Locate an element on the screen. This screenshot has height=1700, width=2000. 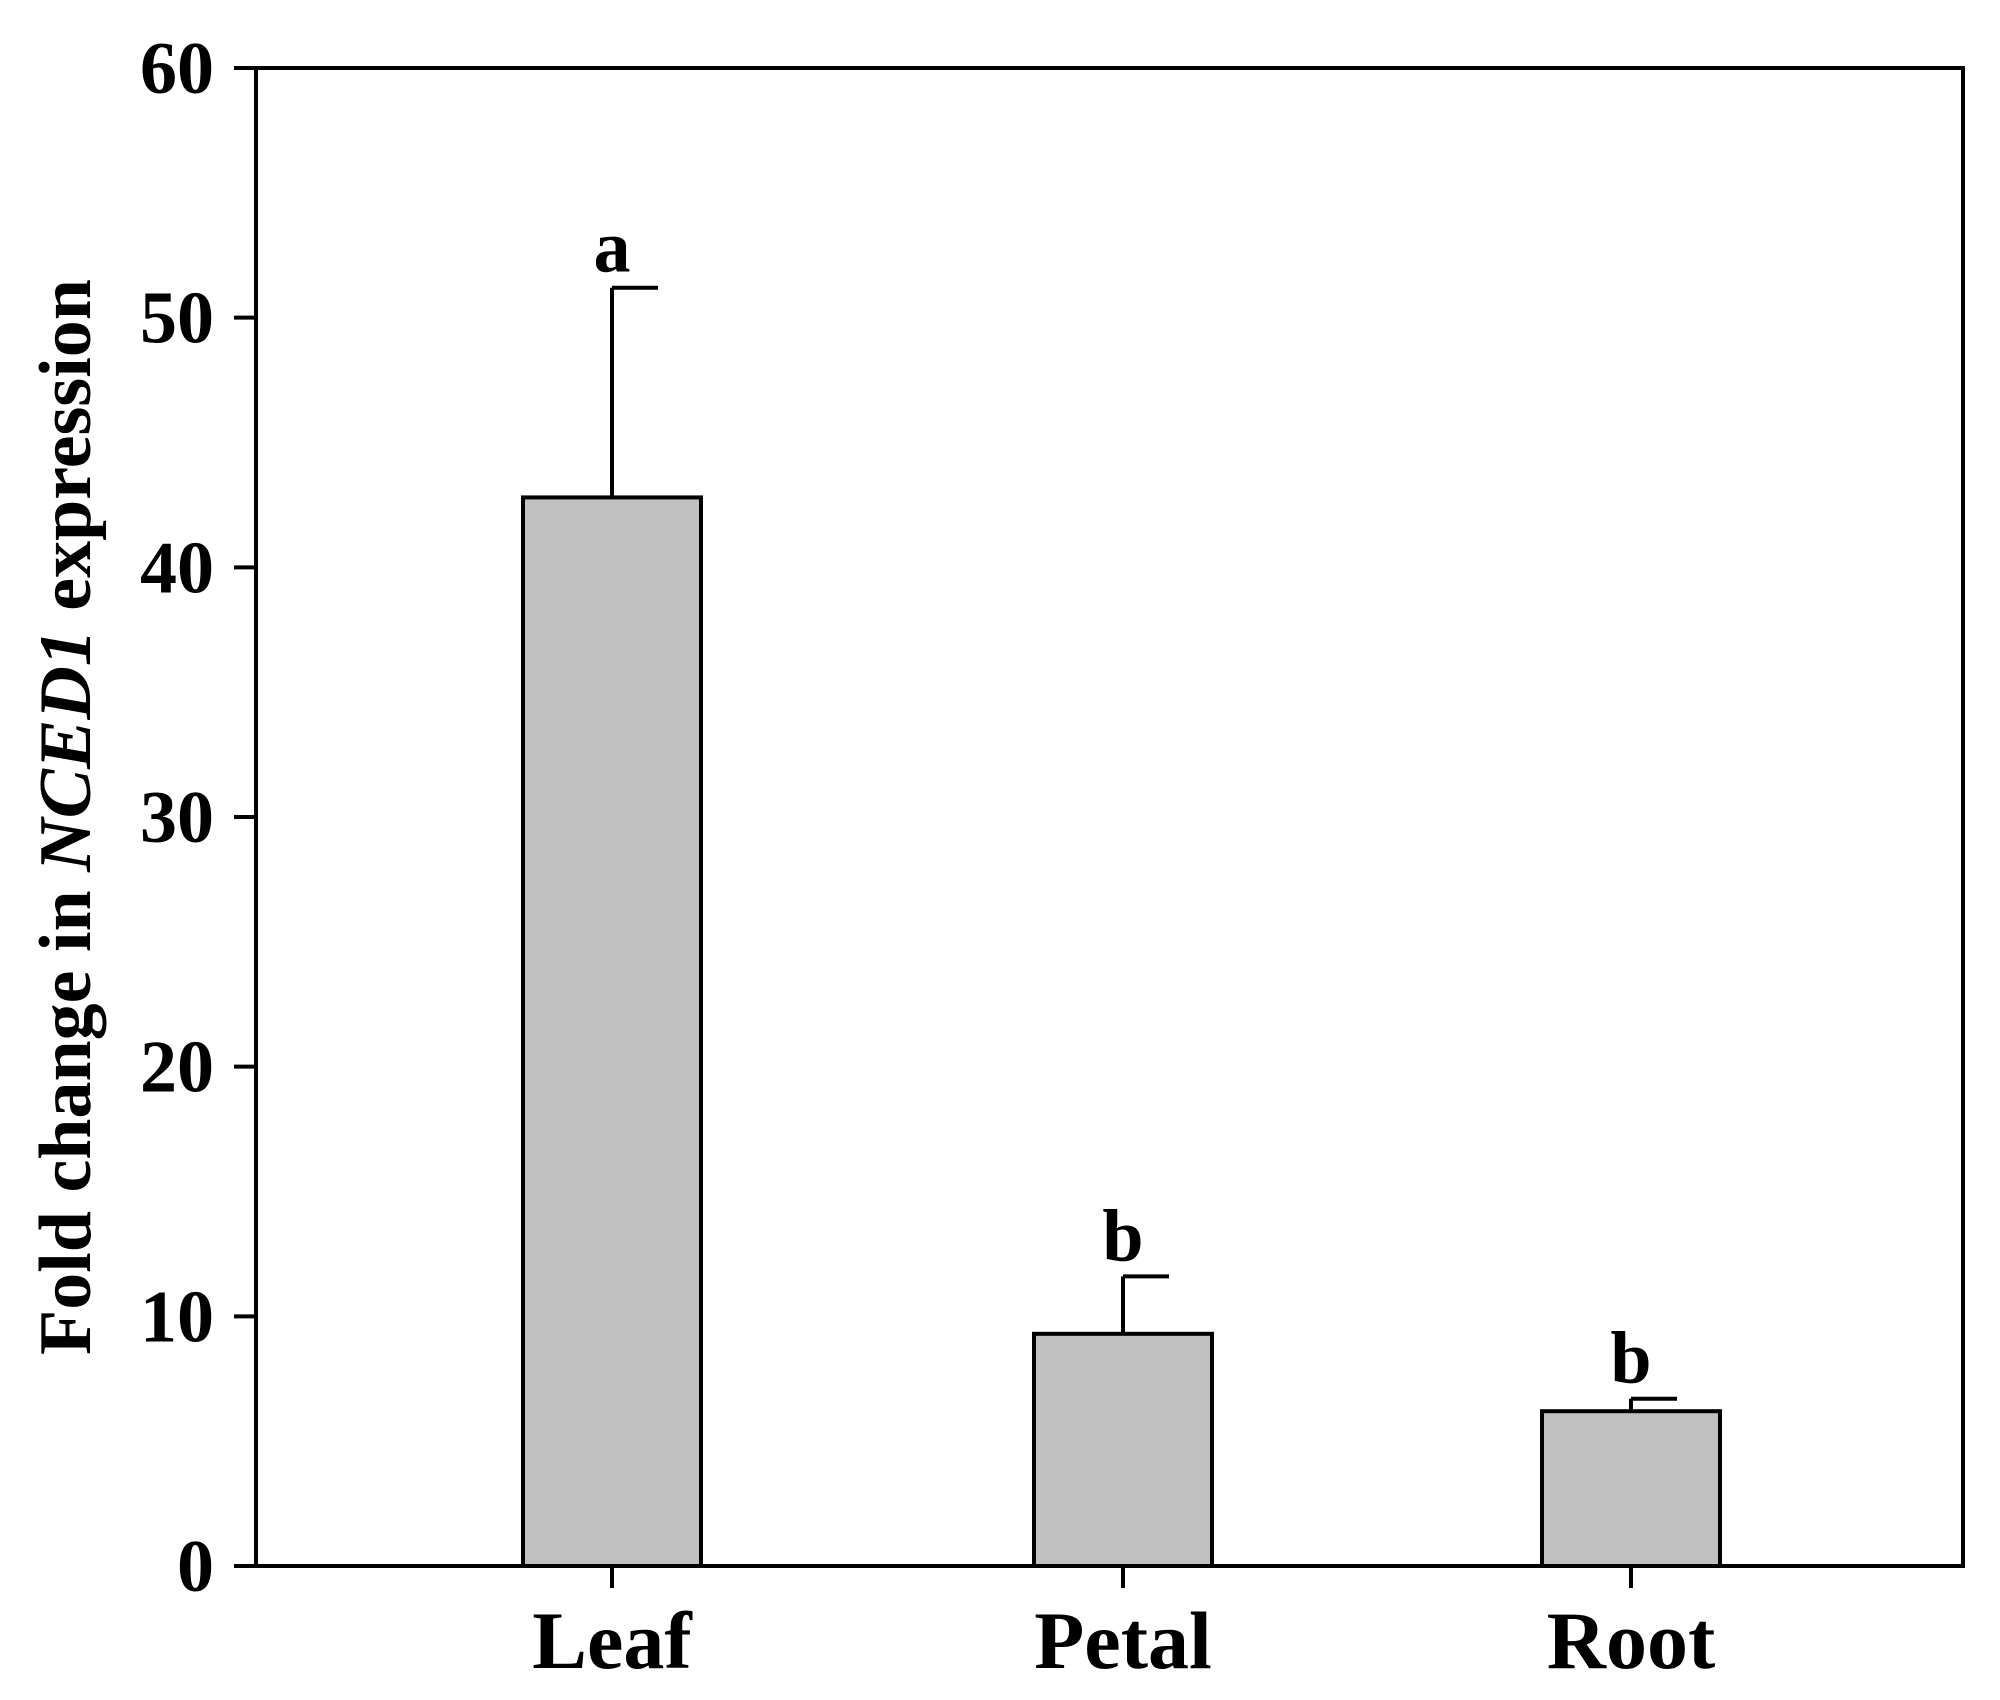
y-tick-label: 50 is located at coordinates (177, 319).